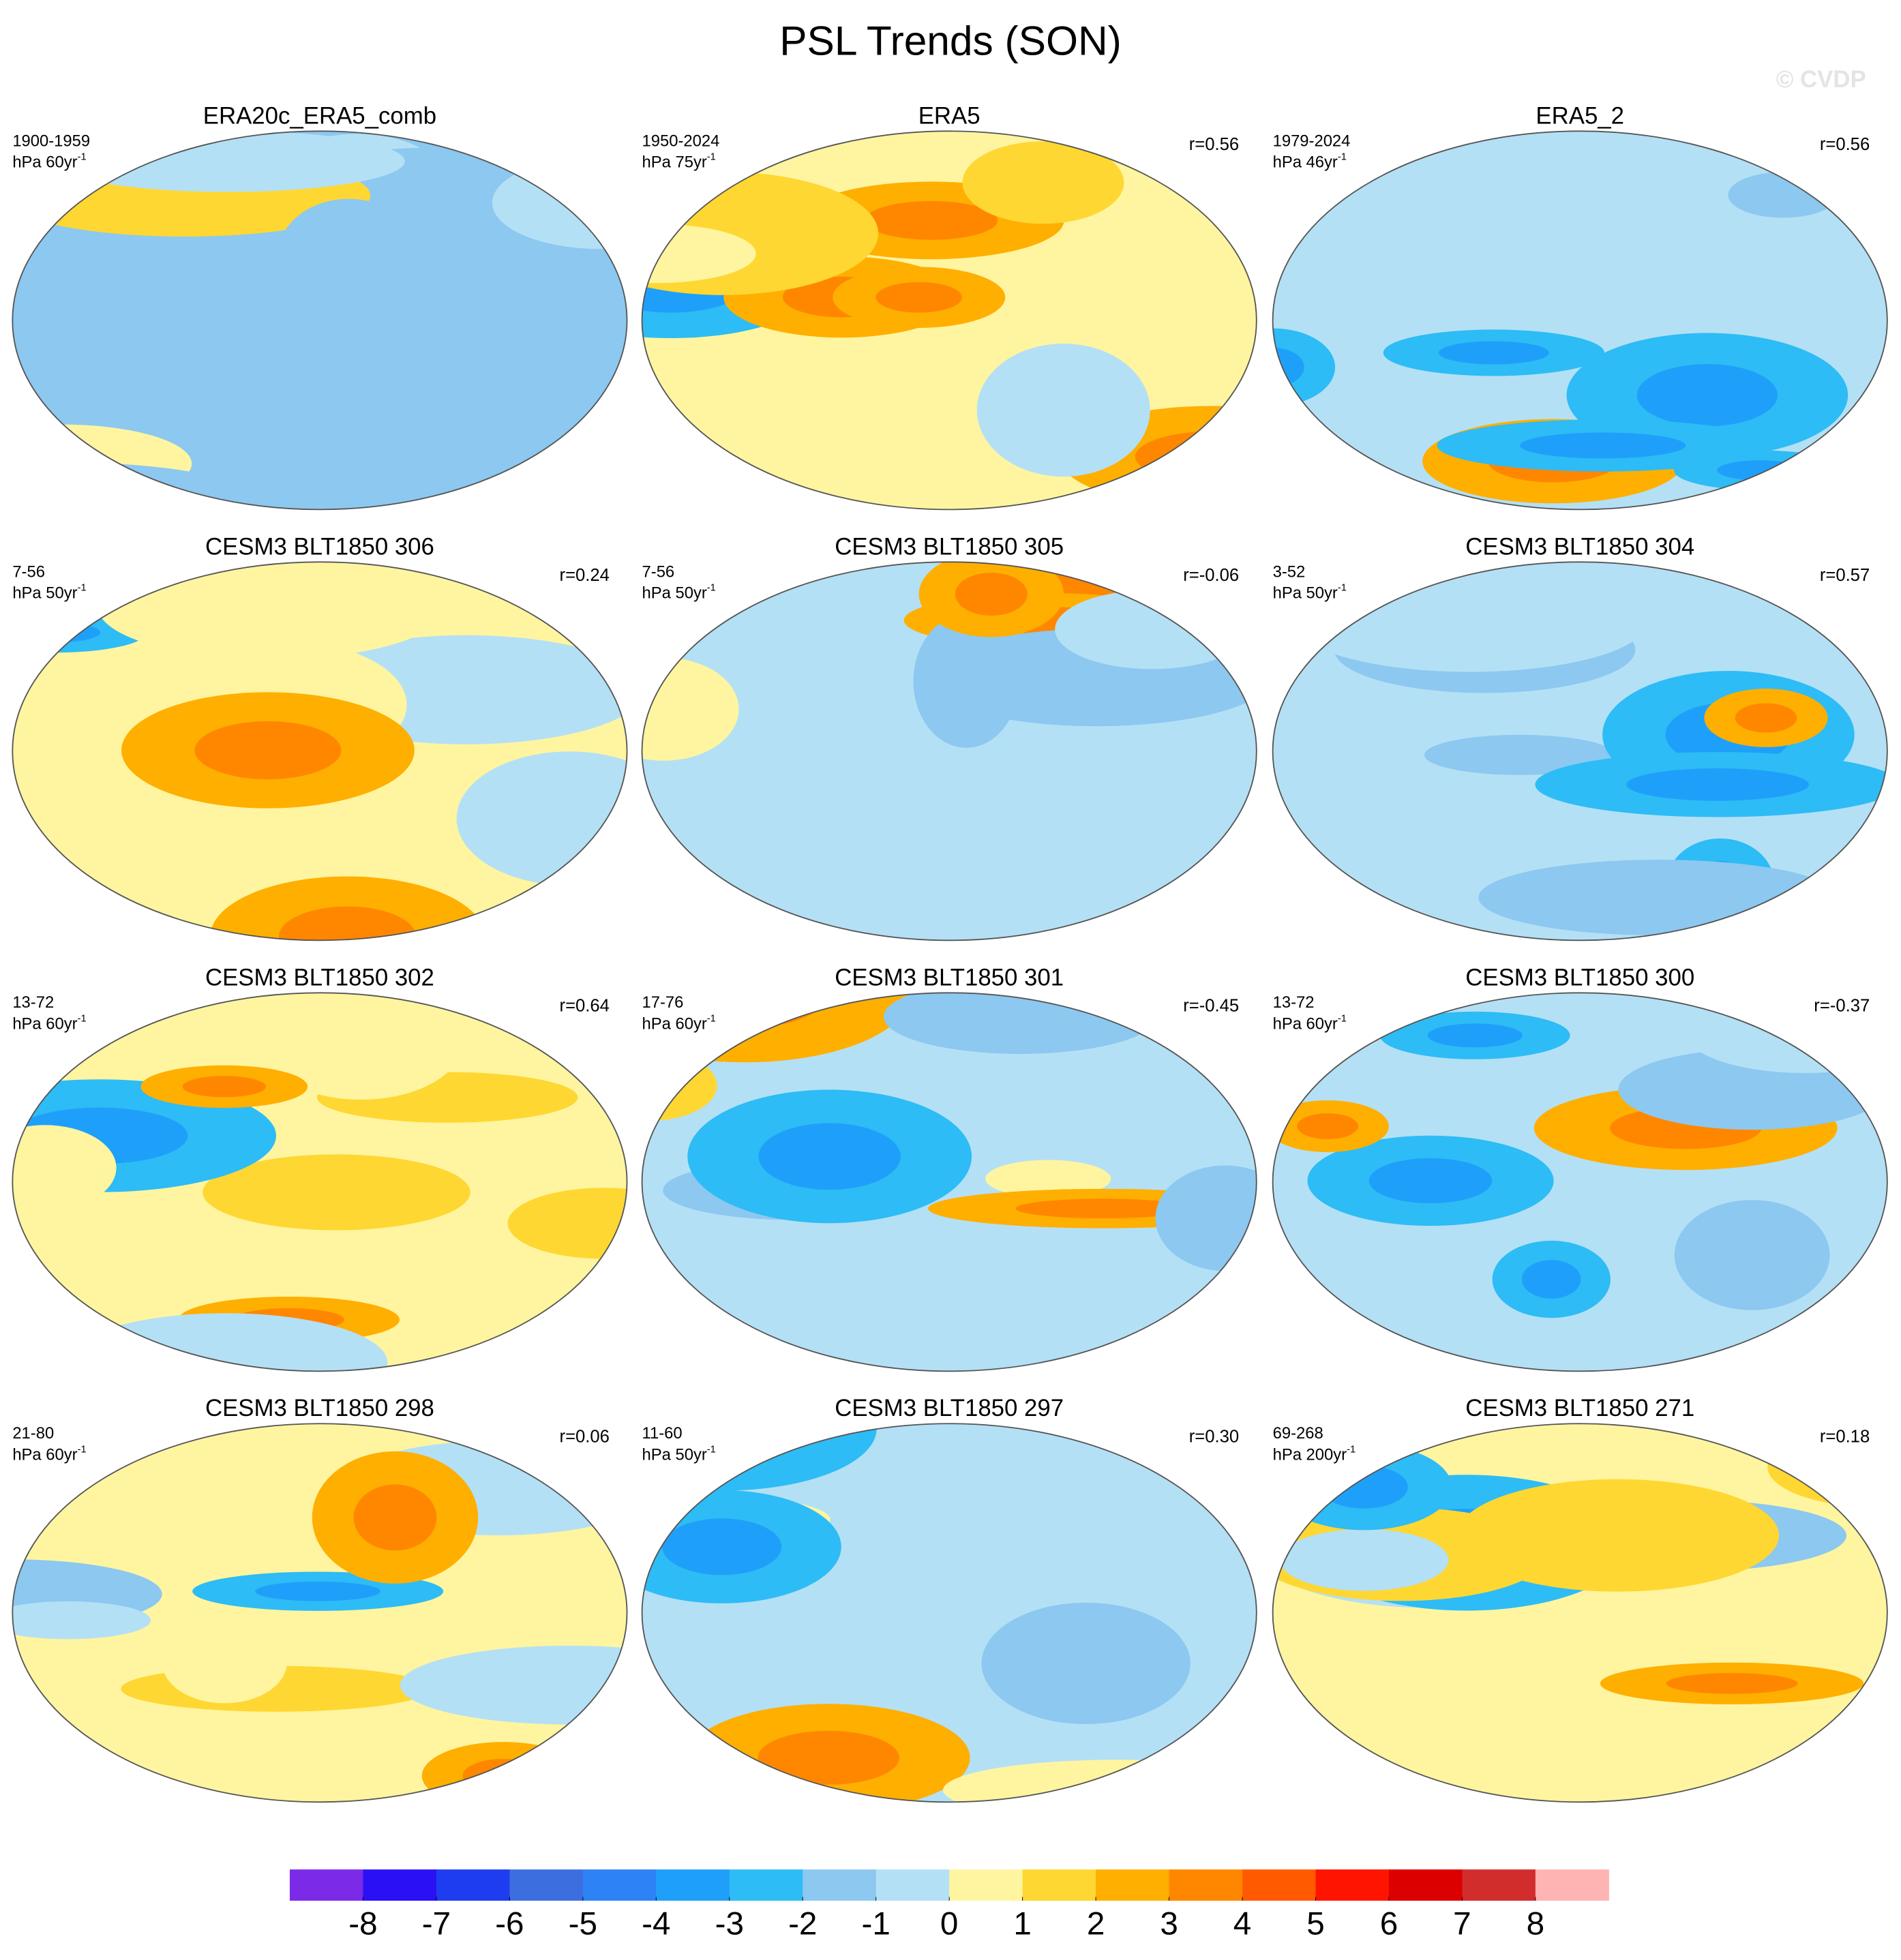  I want to click on colorbar-label: -1, so click(876, 1923).